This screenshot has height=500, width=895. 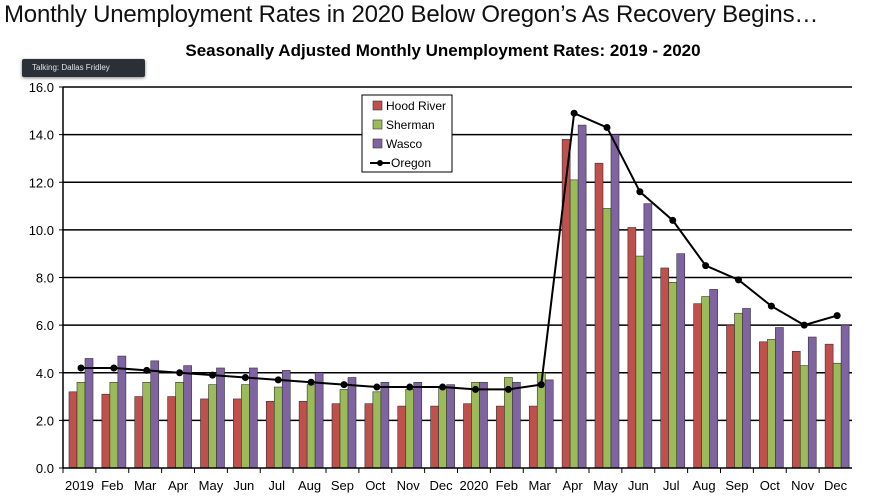 I want to click on y-tick-label: 2.0, so click(x=45, y=420).